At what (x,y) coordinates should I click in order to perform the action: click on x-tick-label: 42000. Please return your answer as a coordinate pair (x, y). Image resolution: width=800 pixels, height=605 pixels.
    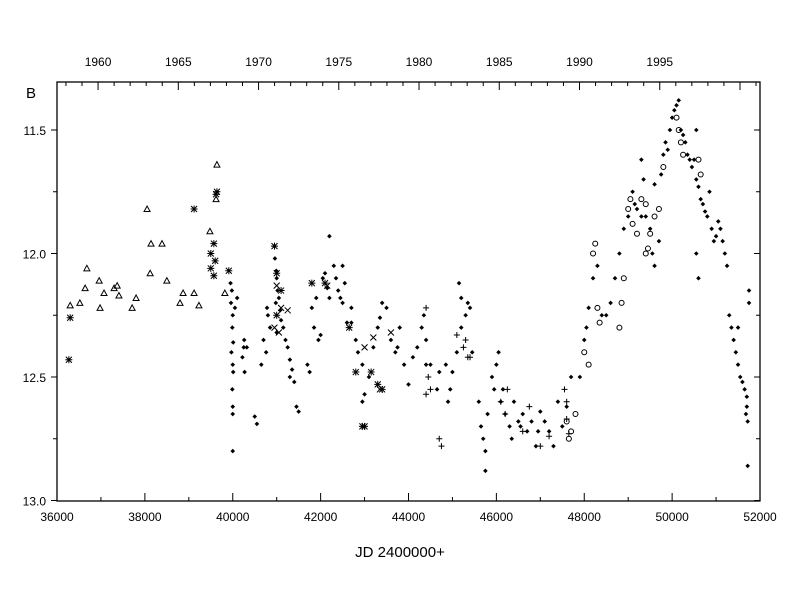
    Looking at the image, I should click on (321, 517).